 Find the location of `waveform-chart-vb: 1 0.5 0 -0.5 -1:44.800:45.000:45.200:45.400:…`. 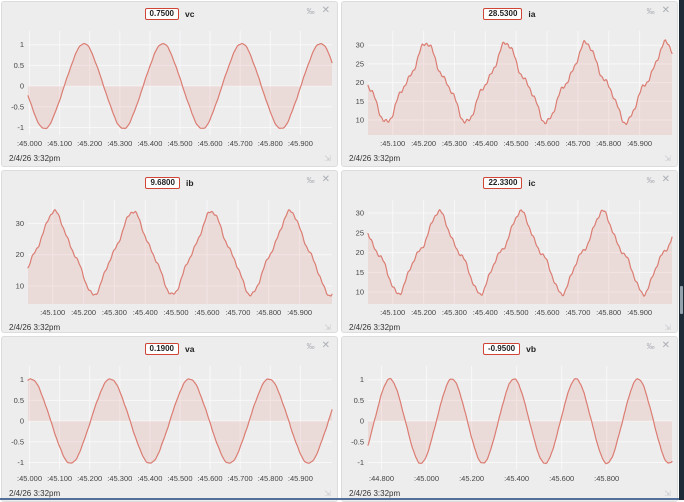

waveform-chart-vb: 1 0.5 0 -0.5 -1:44.800:45.000:45.200:45.400:… is located at coordinates (509, 423).